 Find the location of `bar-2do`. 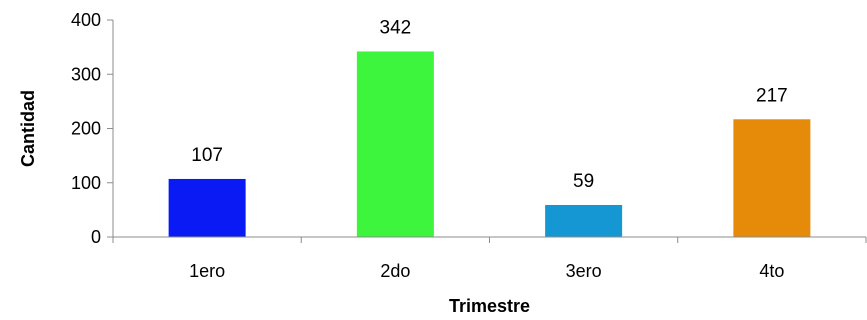

bar-2do is located at coordinates (395, 144).